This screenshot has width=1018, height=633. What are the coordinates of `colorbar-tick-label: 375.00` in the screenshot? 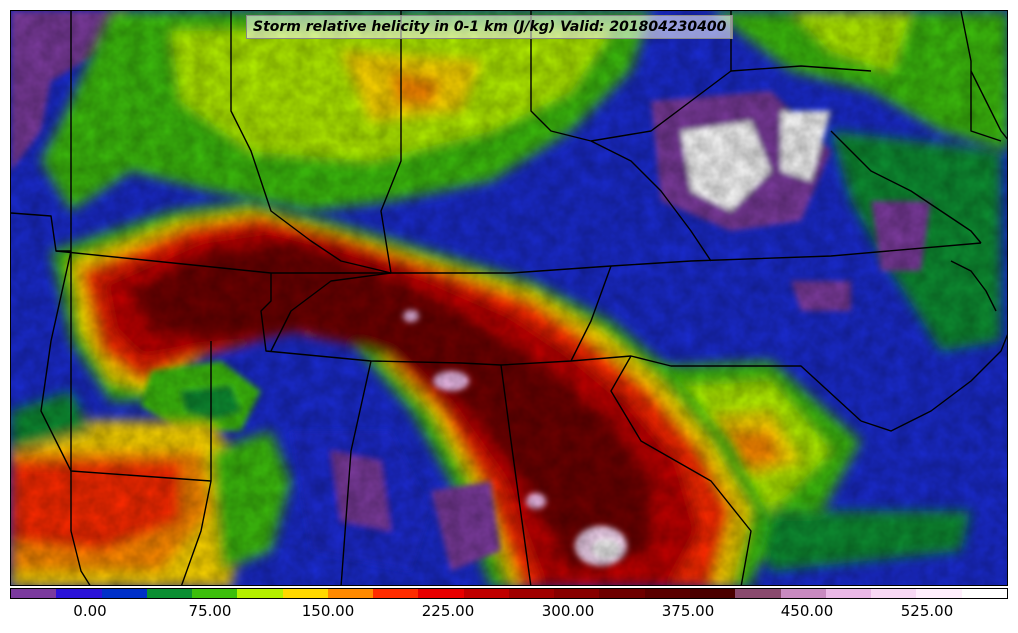 It's located at (688, 611).